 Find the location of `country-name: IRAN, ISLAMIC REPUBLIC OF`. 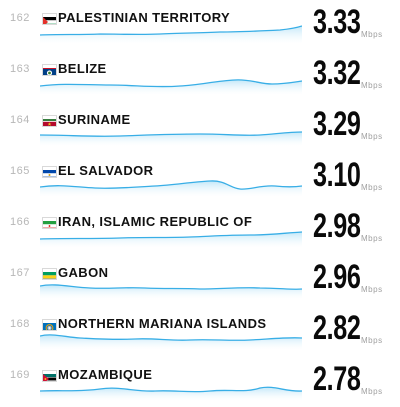

country-name: IRAN, ISLAMIC REPUBLIC OF is located at coordinates (155, 221).